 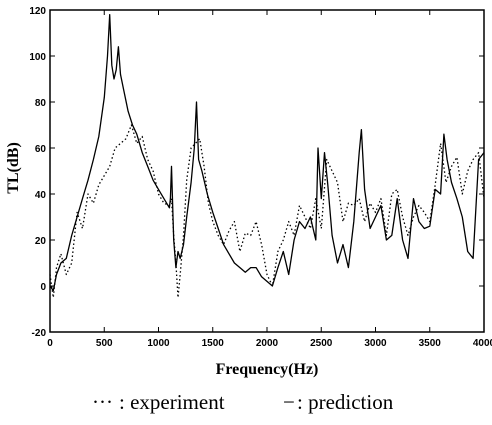 I want to click on legend-experiment-marker: ···, so click(x=102, y=402).